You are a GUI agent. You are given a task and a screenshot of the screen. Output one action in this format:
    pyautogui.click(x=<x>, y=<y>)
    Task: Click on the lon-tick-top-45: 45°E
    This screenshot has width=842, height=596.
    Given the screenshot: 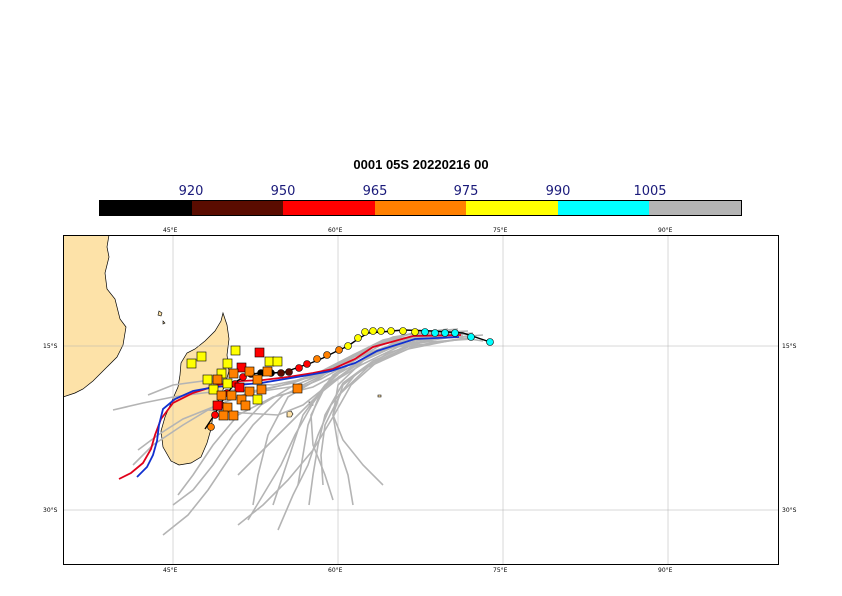 What is the action you would take?
    pyautogui.click(x=170, y=230)
    